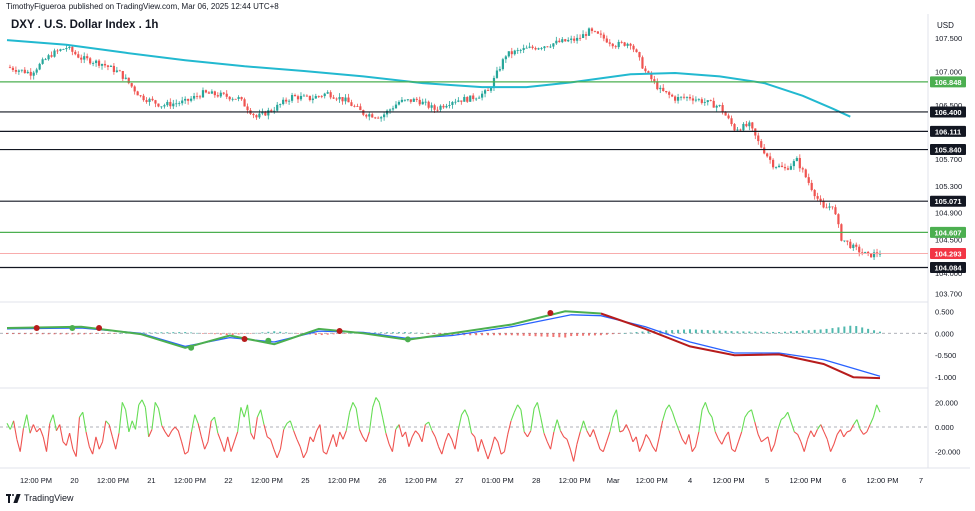  I want to click on time-tick-label: 12:00 PM, so click(113, 480).